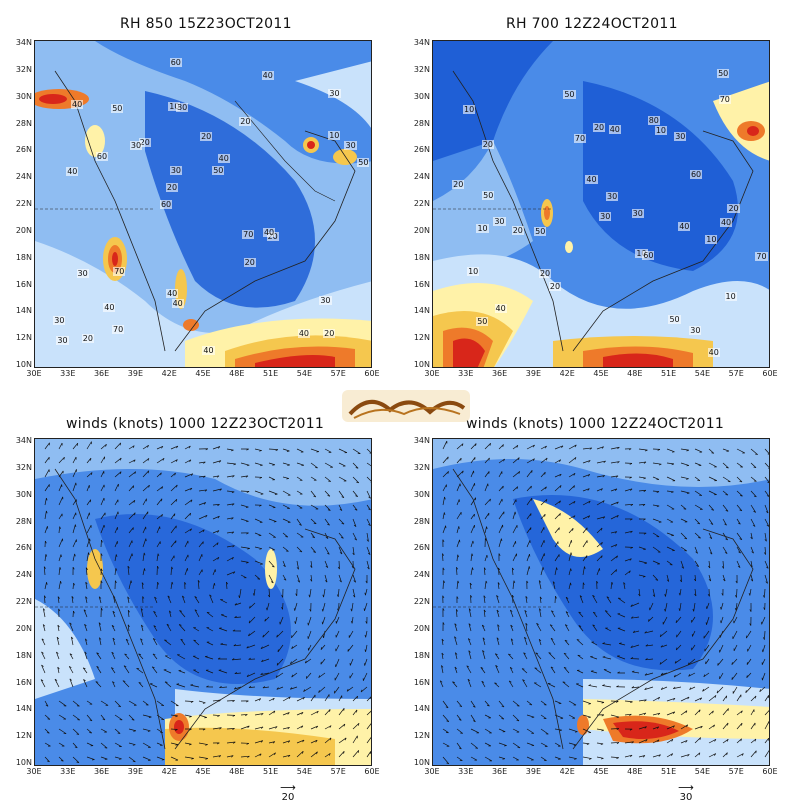  I want to click on lon-tick-label: 57E, so click(338, 373).